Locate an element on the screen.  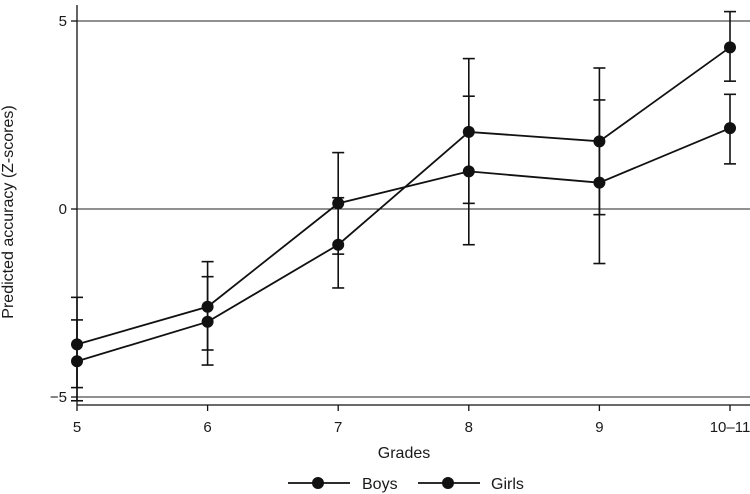
y-tick-label-1: 0 is located at coordinates (63, 209).